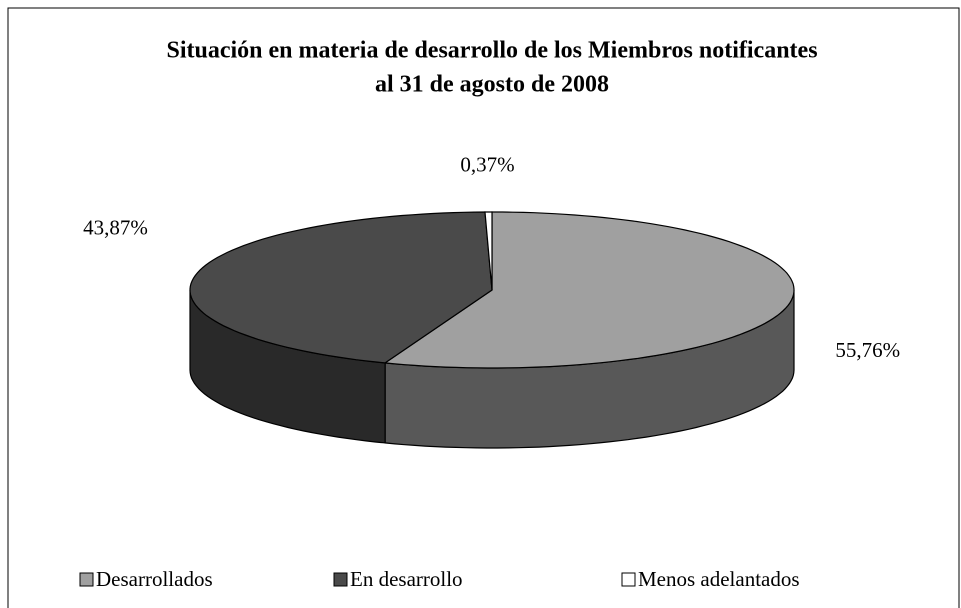 This screenshot has width=961, height=608. I want to click on data-label: 0,37%, so click(487, 164).